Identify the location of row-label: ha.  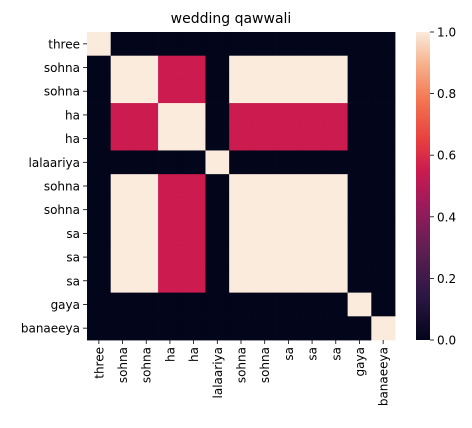
(72, 139).